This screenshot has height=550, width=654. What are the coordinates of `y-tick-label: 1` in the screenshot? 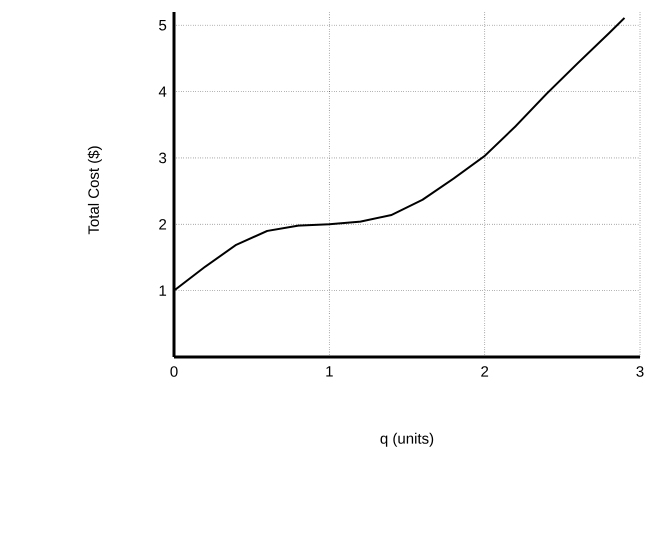 It's located at (163, 290).